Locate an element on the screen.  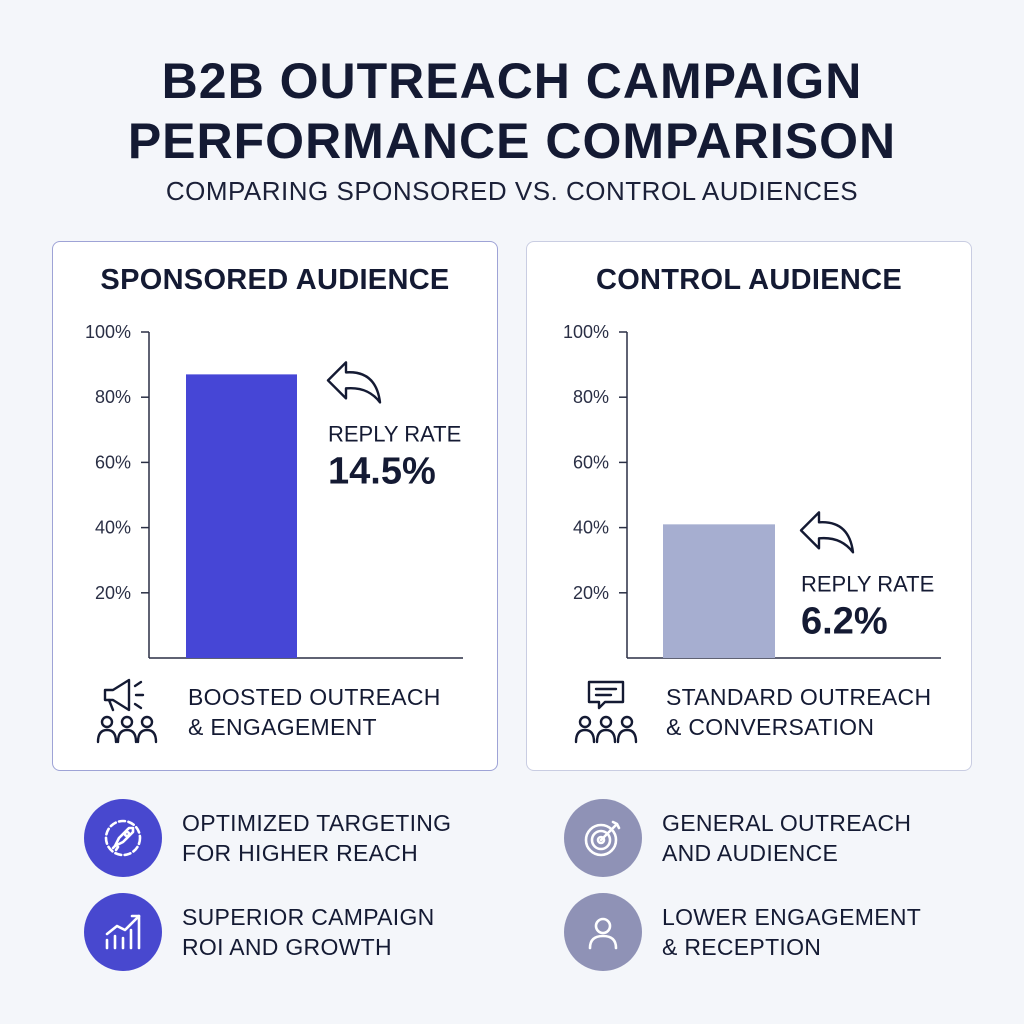
control-footer-line-1: STANDARD OUTREACH is located at coordinates (799, 697).